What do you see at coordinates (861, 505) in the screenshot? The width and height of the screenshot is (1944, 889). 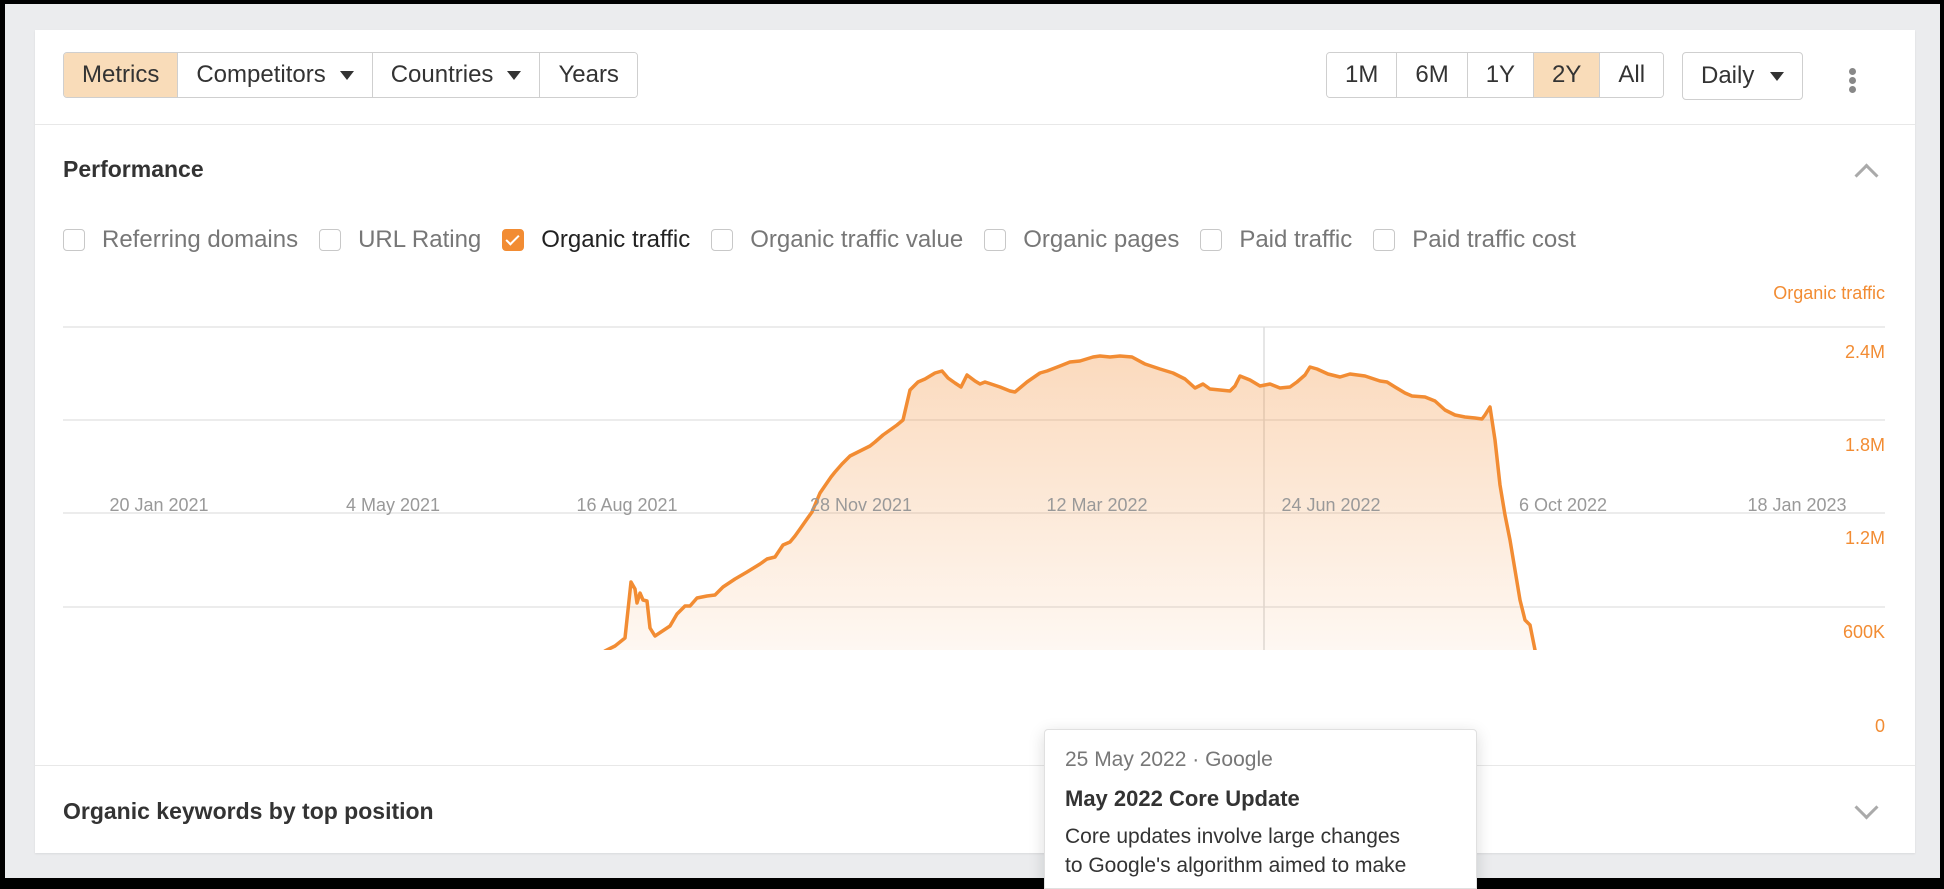 I see `x-tick: 28 Nov 2021` at bounding box center [861, 505].